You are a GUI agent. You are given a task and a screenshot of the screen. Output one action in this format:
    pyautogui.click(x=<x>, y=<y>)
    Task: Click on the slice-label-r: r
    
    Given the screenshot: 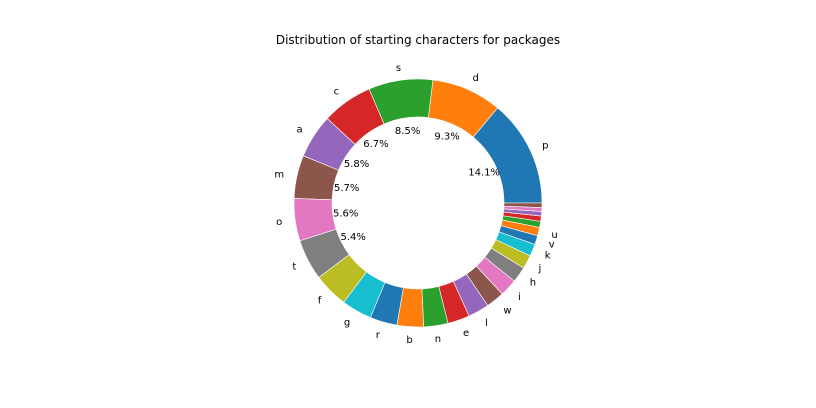 What is the action you would take?
    pyautogui.click(x=378, y=335)
    